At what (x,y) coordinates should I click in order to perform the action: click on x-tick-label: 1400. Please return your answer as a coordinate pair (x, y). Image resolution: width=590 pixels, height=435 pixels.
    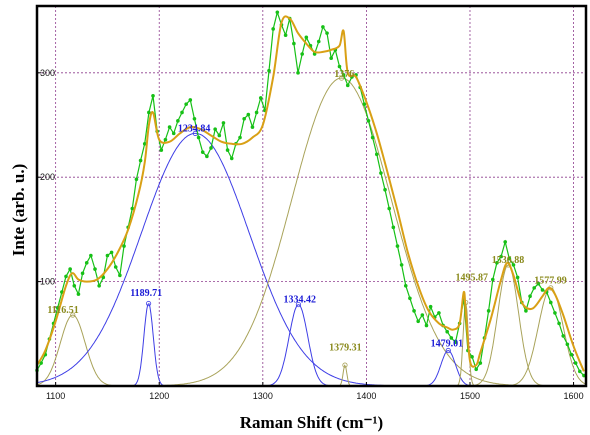
    Looking at the image, I should click on (366, 396).